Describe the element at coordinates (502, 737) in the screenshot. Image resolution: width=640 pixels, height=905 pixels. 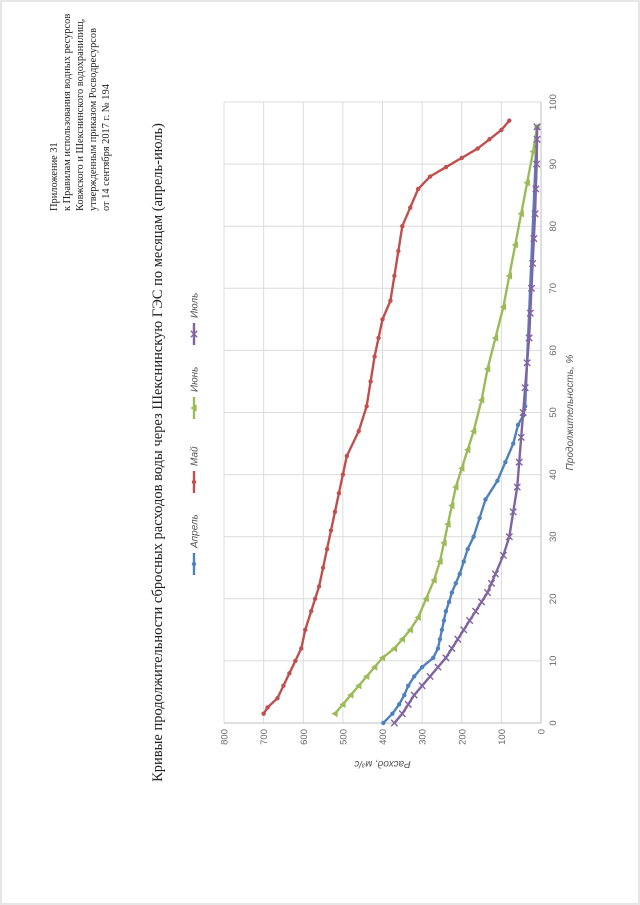
I see `y-tick-label: 100` at that location.